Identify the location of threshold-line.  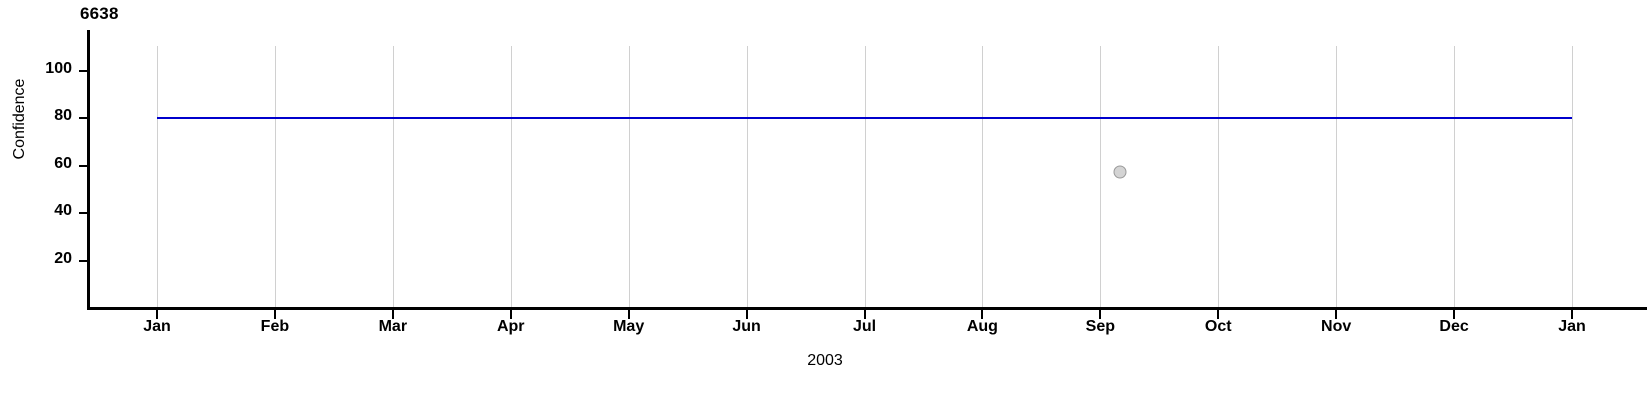
(864, 118).